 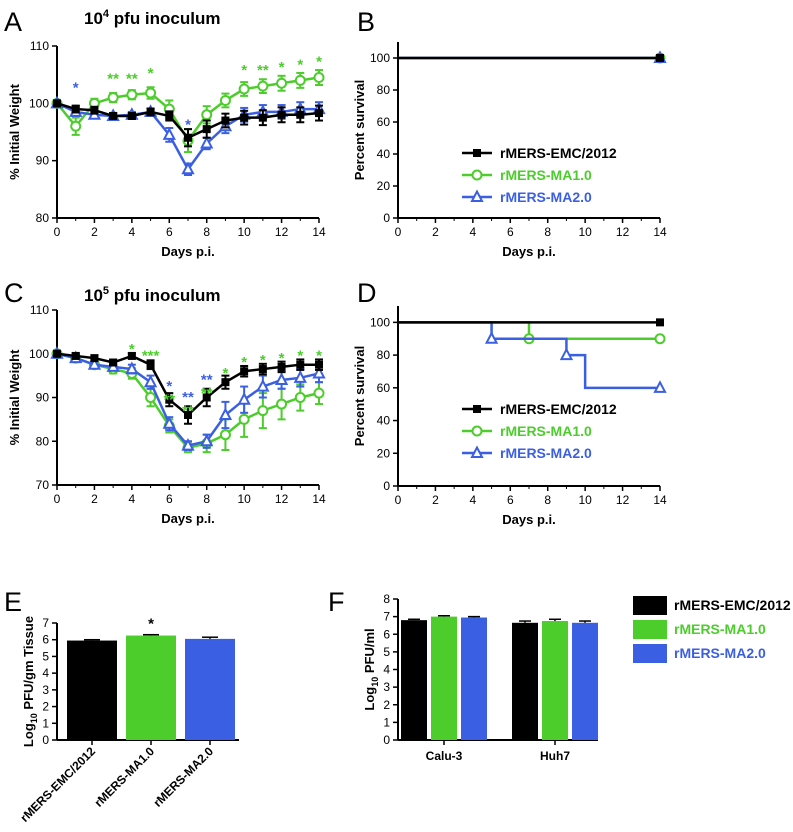 I want to click on x-tick-label: rMERS-EMC/2012, so click(x=57, y=784).